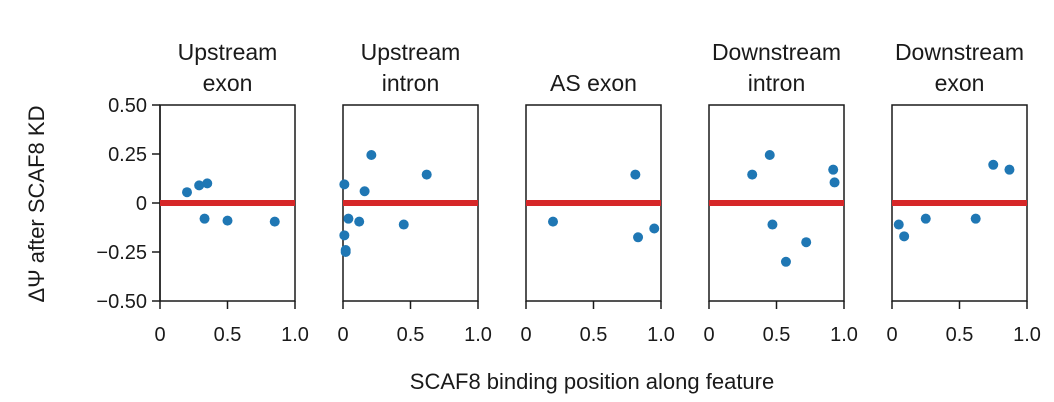 The width and height of the screenshot is (1054, 402). What do you see at coordinates (127, 106) in the screenshot?
I see `y-tick-label: 0.50` at bounding box center [127, 106].